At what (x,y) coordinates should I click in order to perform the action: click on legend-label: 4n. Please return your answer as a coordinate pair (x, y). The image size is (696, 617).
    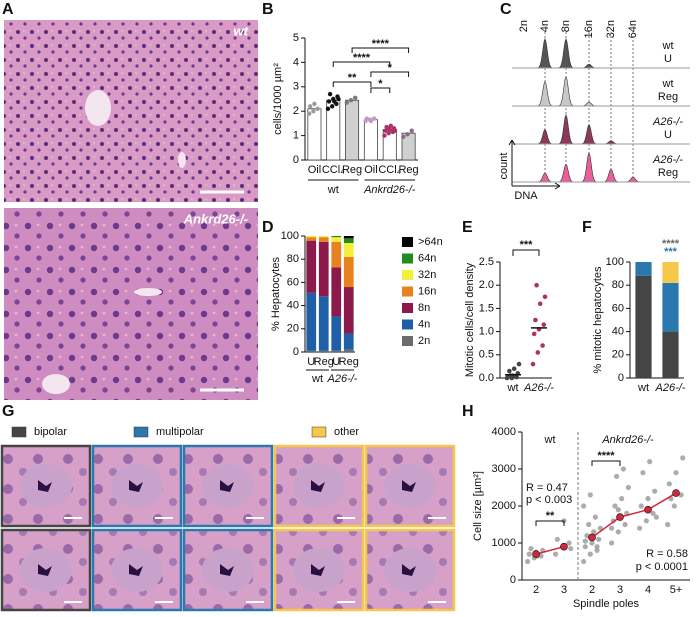
    Looking at the image, I should click on (424, 324).